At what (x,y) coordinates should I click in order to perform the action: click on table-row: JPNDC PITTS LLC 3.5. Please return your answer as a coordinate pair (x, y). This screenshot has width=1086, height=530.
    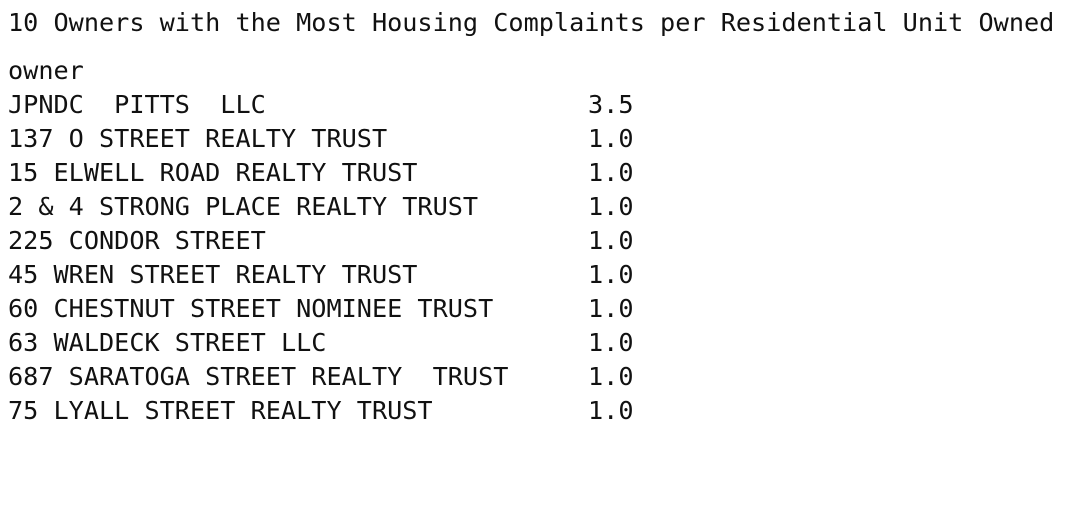
    Looking at the image, I should click on (547, 105).